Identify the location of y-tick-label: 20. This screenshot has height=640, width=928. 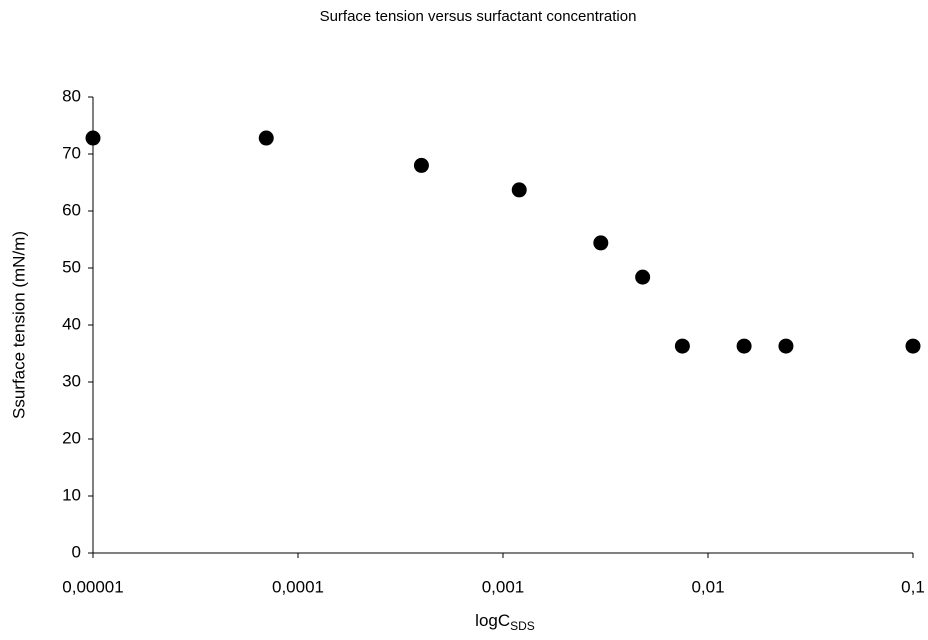
(71, 437).